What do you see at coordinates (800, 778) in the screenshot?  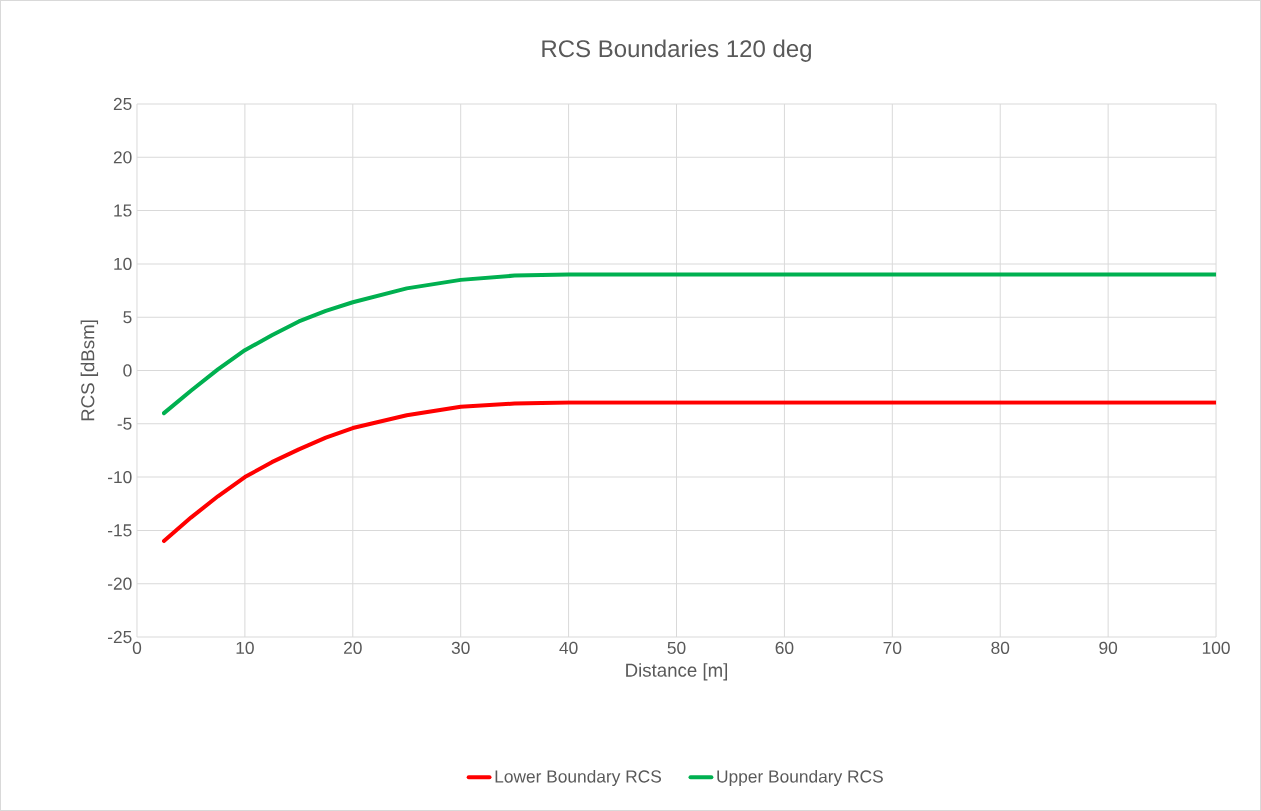 I see `legend-label: Upper Boundary RCS` at bounding box center [800, 778].